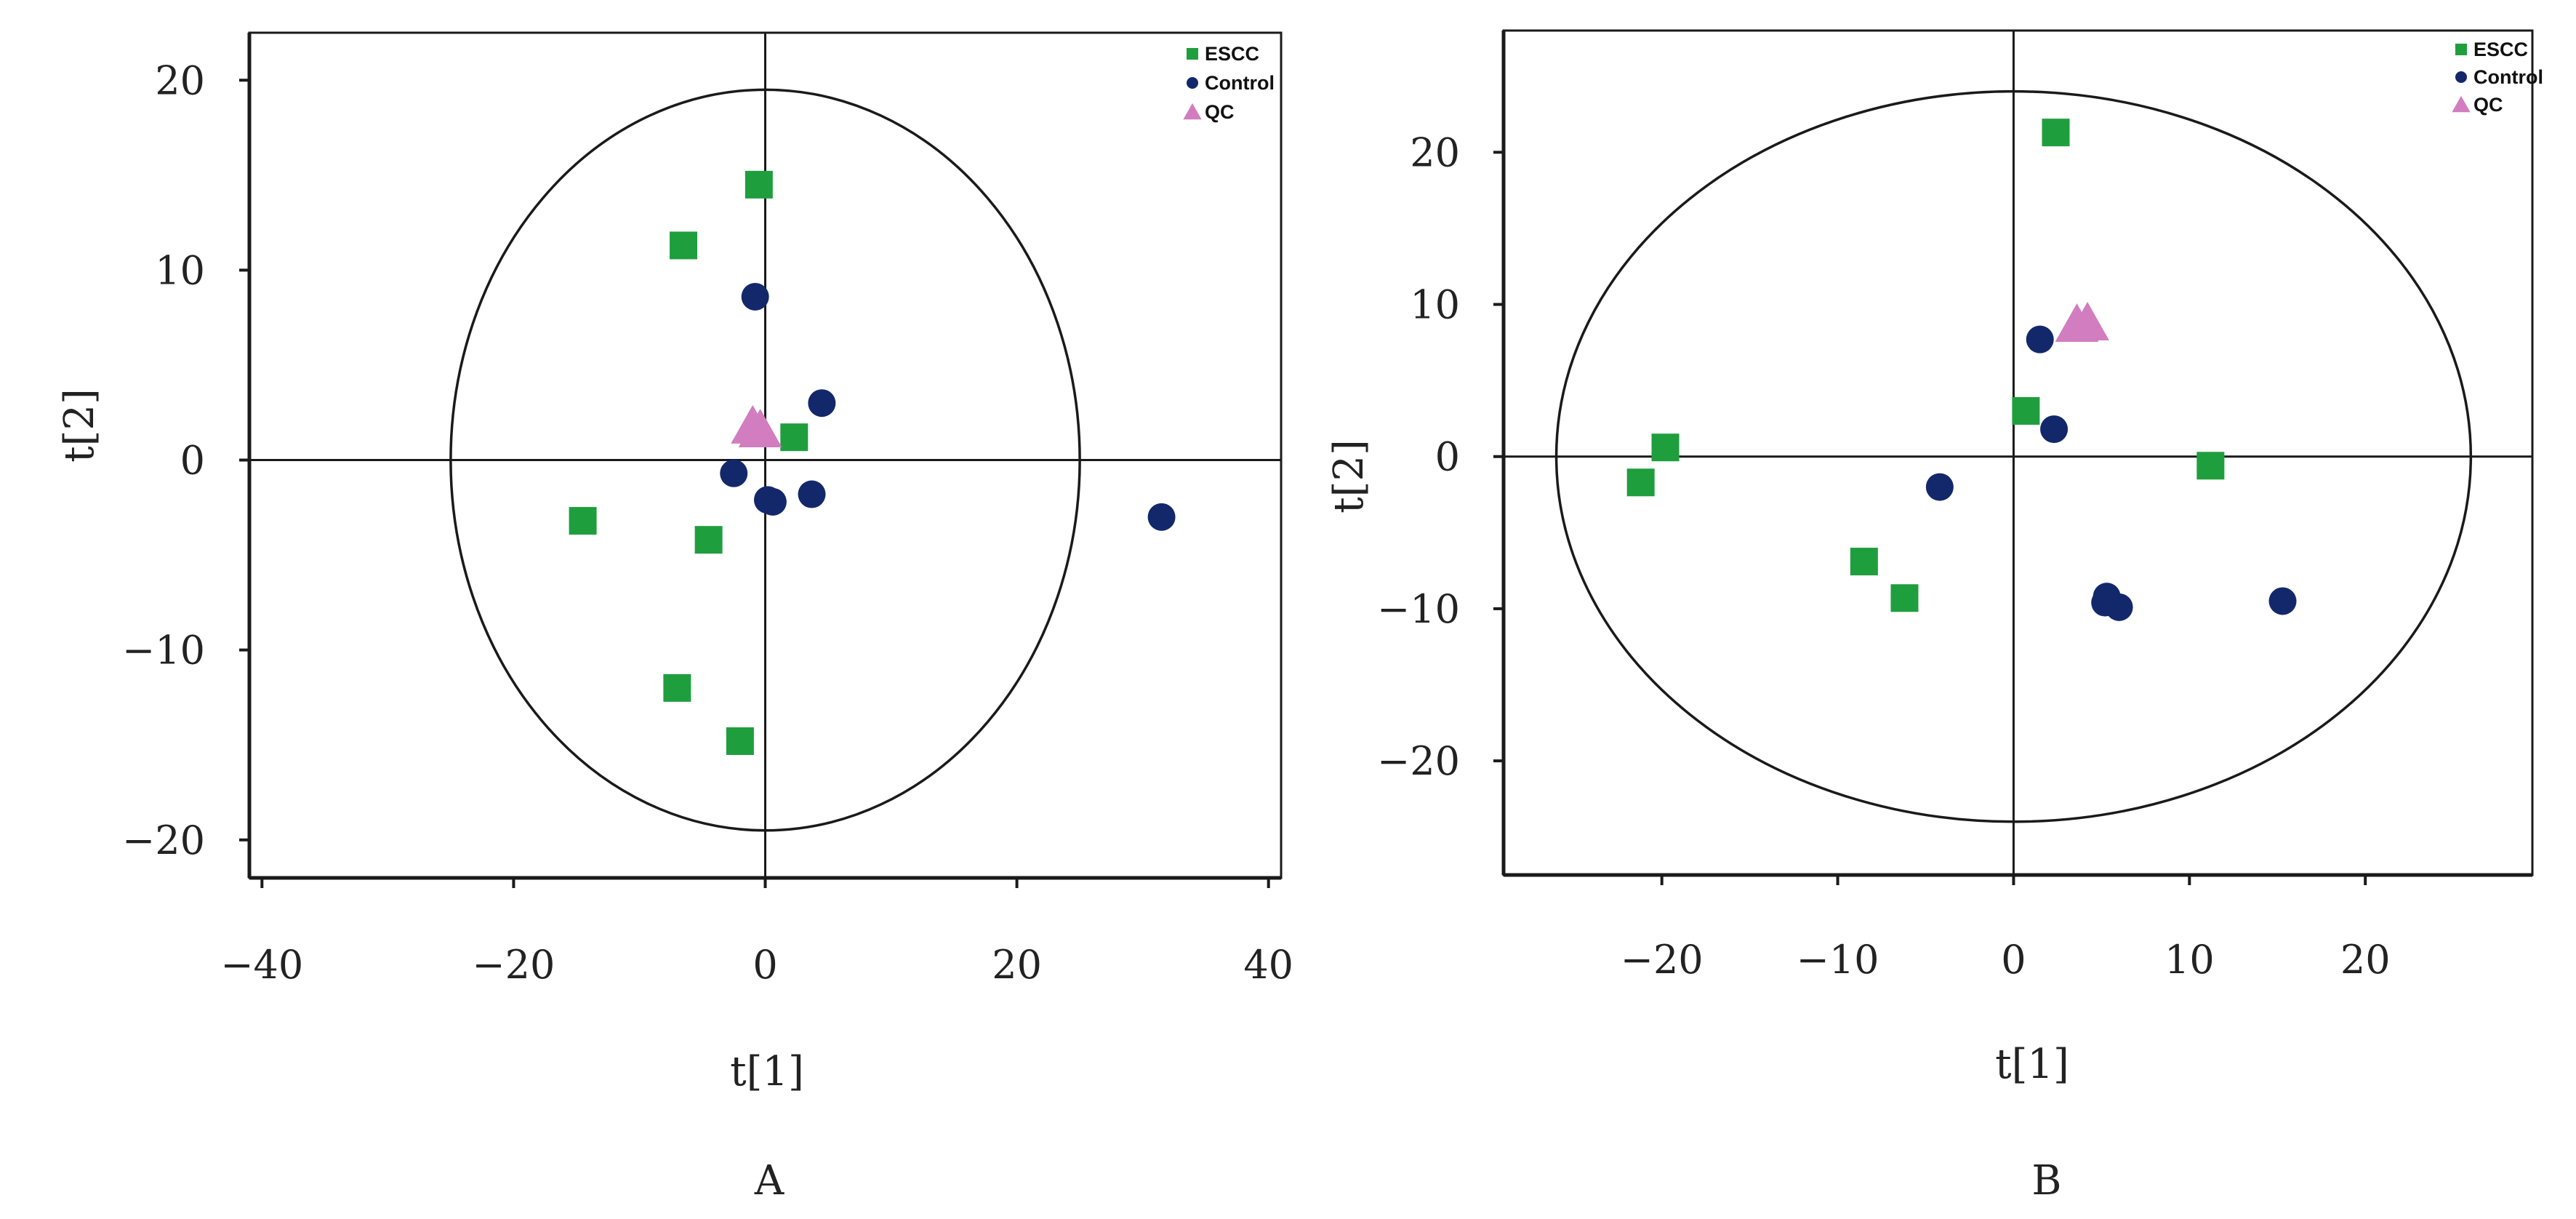 This screenshot has width=2576, height=1219. I want to click on confidence-ellipse, so click(765, 460).